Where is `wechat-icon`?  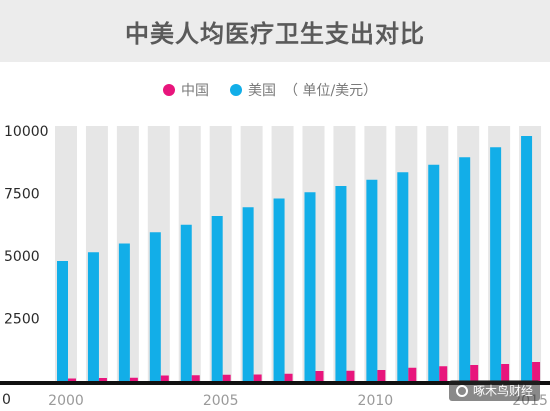
wechat-icon is located at coordinates (461, 390).